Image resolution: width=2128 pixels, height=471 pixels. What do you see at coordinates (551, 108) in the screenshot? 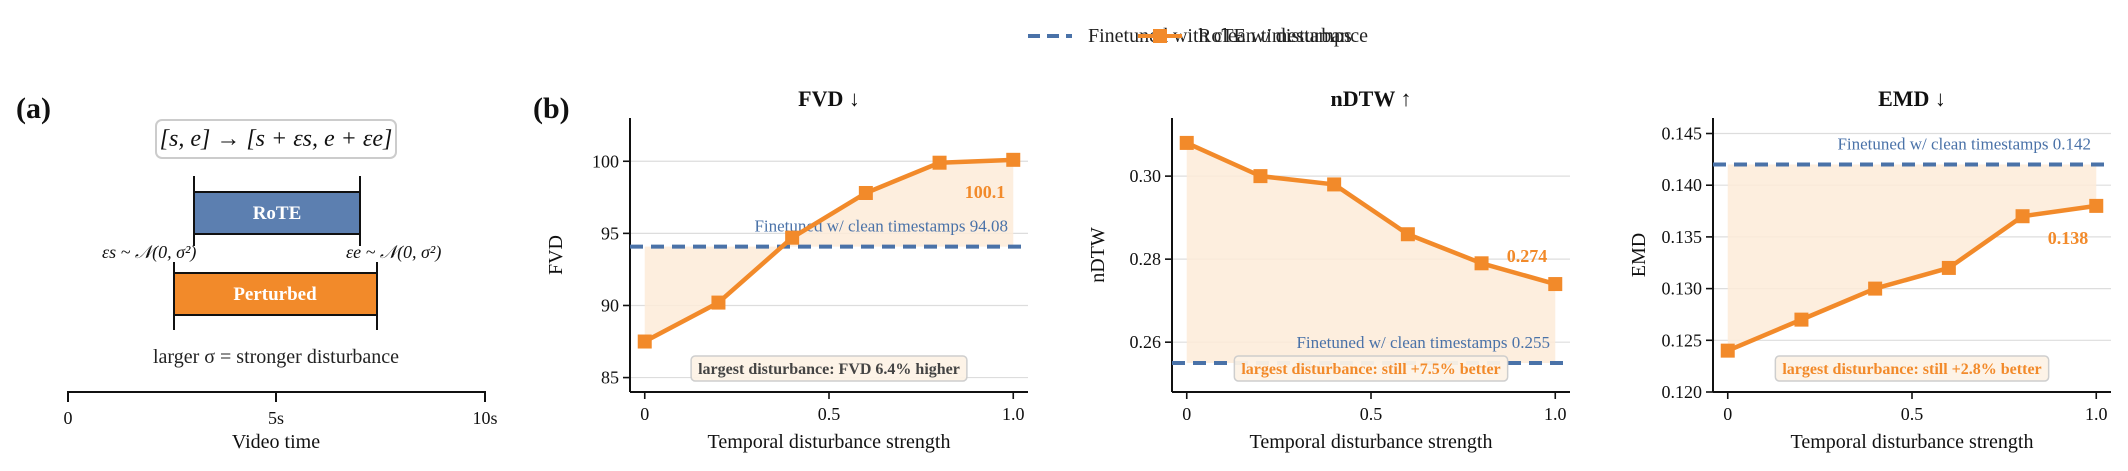
I see `panel-b-tag: (b)` at bounding box center [551, 108].